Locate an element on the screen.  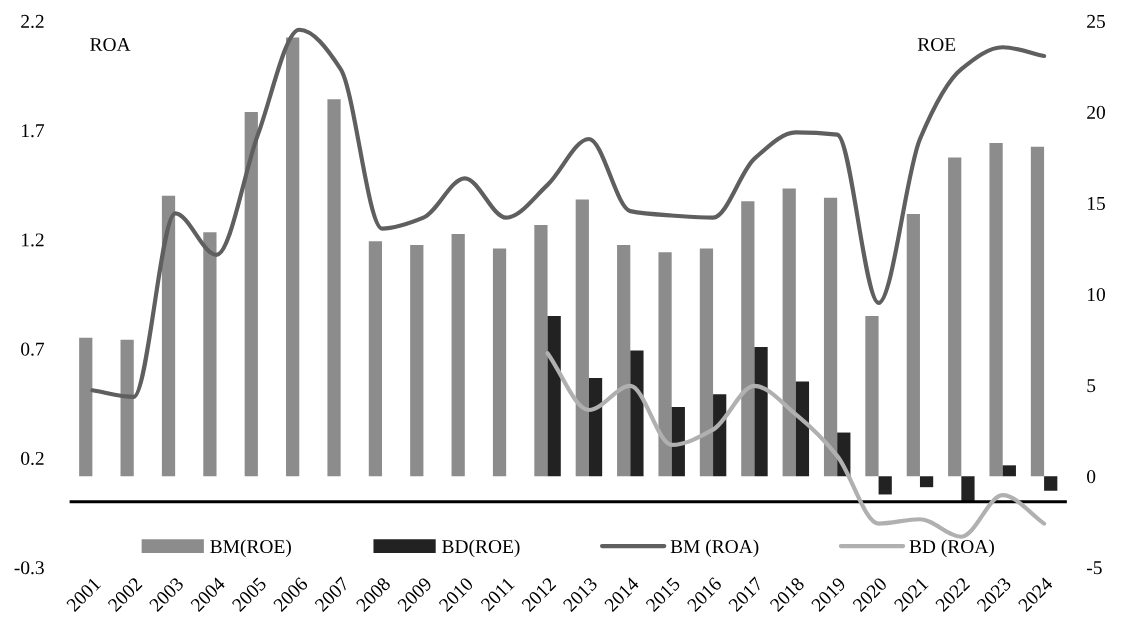
legend-label: BM(ROE) is located at coordinates (250, 548).